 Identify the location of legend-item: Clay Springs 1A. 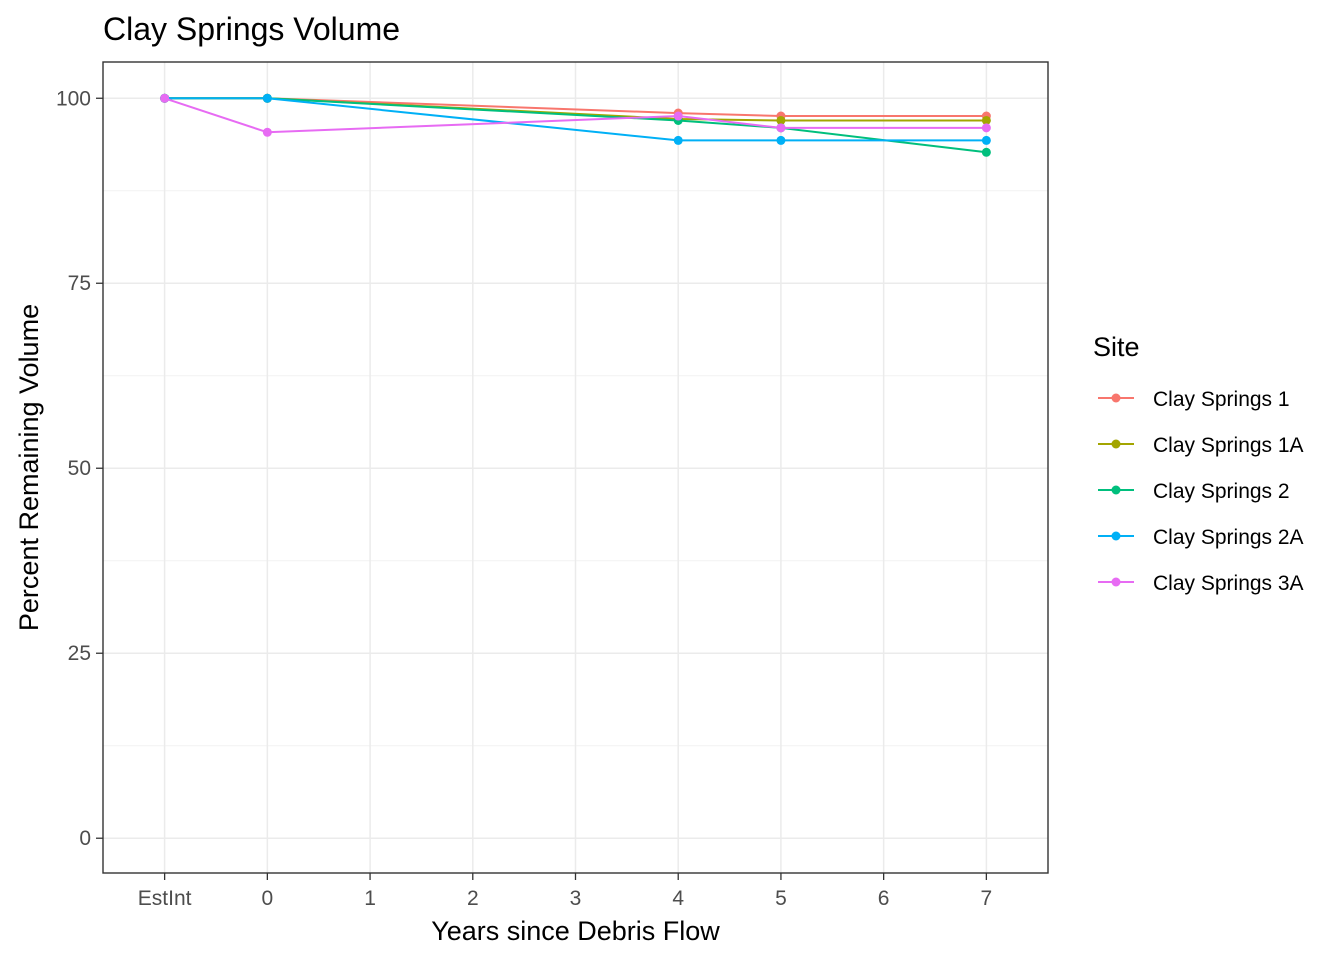
(1201, 445).